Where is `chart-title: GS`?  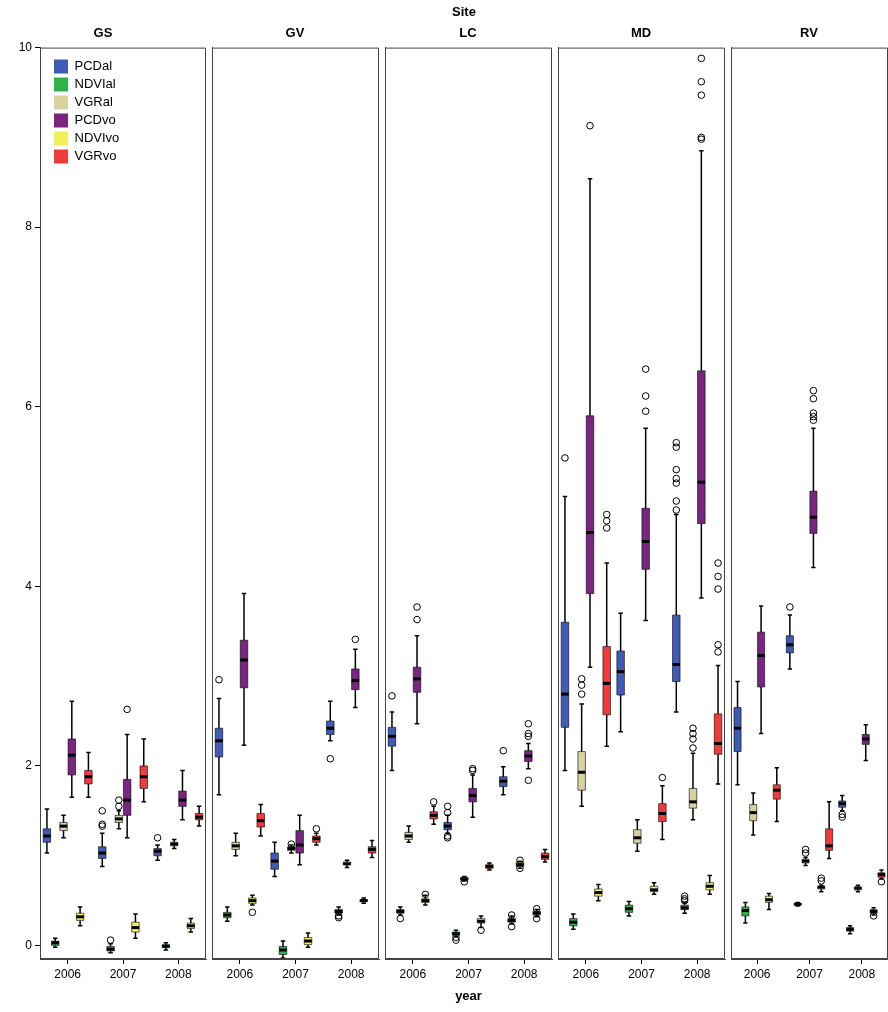 chart-title: GS is located at coordinates (103, 33).